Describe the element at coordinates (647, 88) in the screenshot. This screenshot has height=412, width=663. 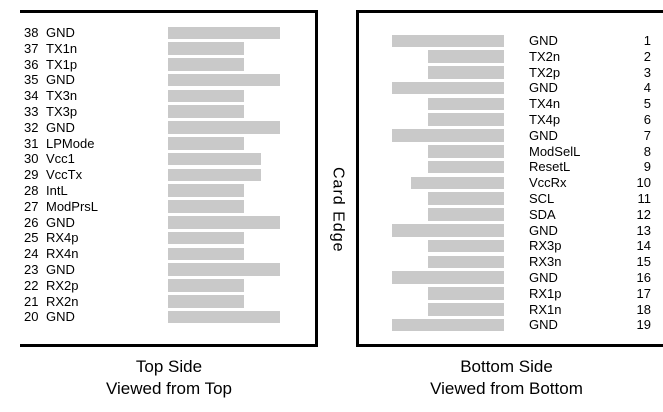
I see `pin-number: 4` at that location.